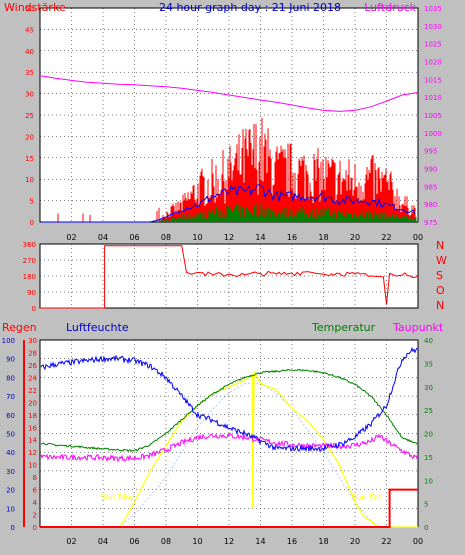  I want to click on humidity-tick-label: 70, so click(10, 397).